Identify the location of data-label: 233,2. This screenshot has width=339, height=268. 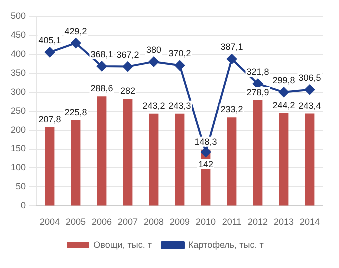
(232, 109).